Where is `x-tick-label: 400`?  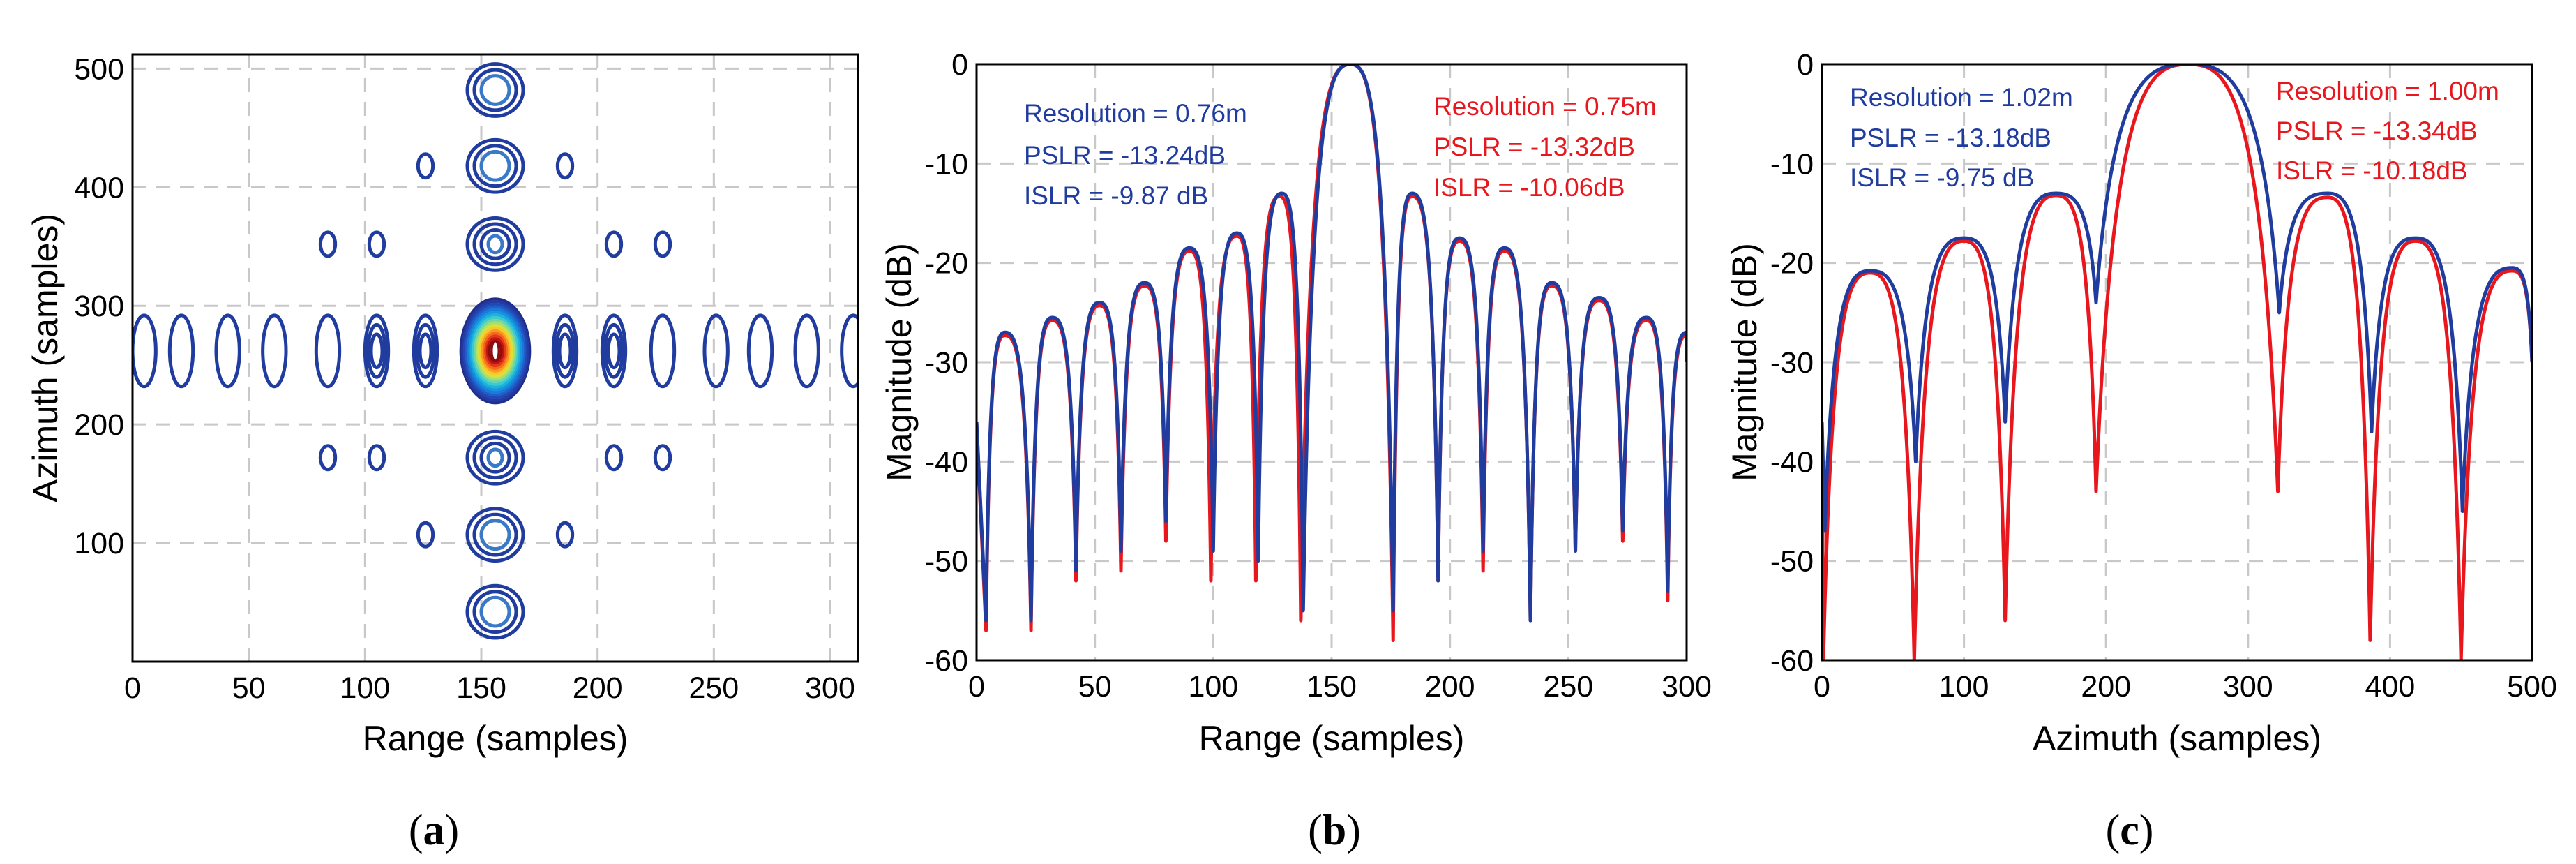 x-tick-label: 400 is located at coordinates (2390, 687).